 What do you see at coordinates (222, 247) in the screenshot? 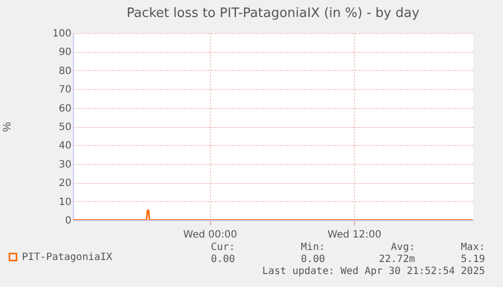
I see `text: Cur:` at bounding box center [222, 247].